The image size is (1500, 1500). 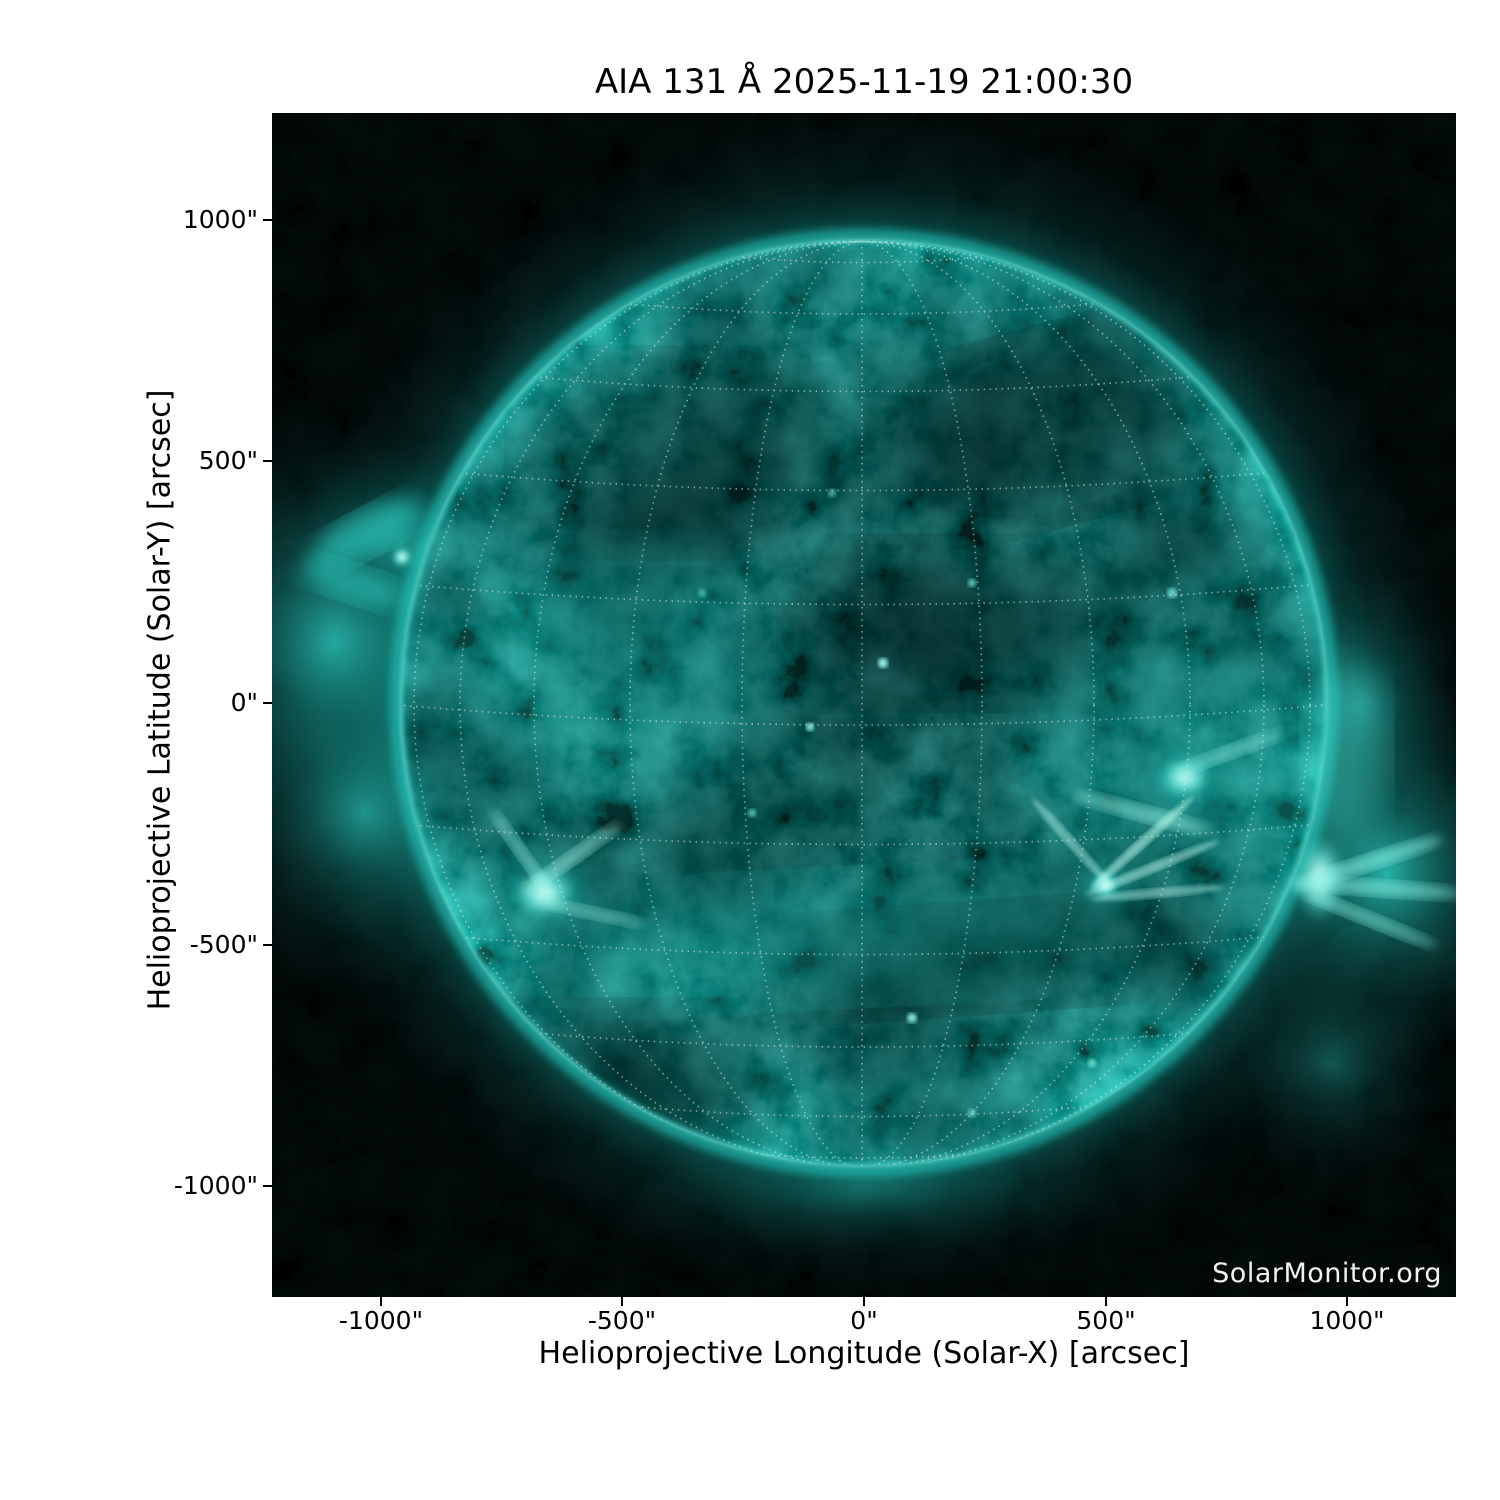 I want to click on x-tick-label: 0", so click(x=864, y=1320).